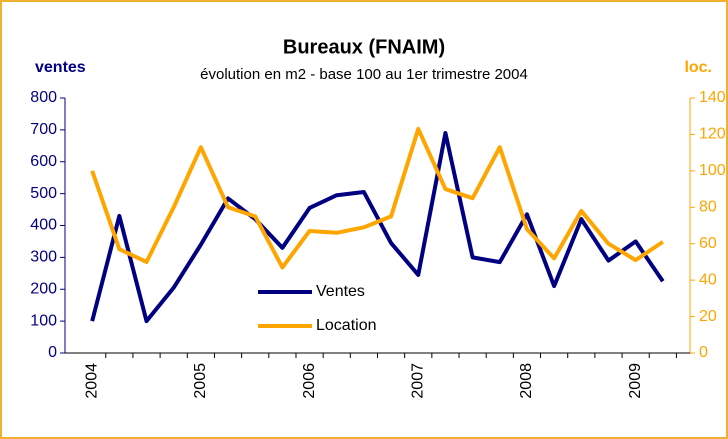  Describe the element at coordinates (340, 291) in the screenshot. I see `legend-label: Ventes` at that location.